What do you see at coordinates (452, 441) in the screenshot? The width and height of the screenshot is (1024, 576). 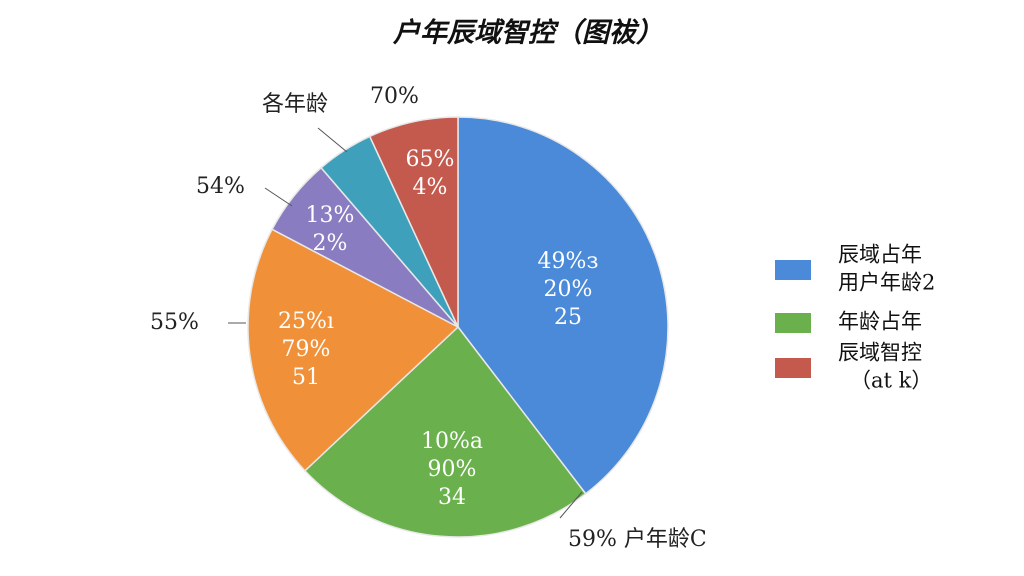 I see `slice-label: 10%a` at bounding box center [452, 441].